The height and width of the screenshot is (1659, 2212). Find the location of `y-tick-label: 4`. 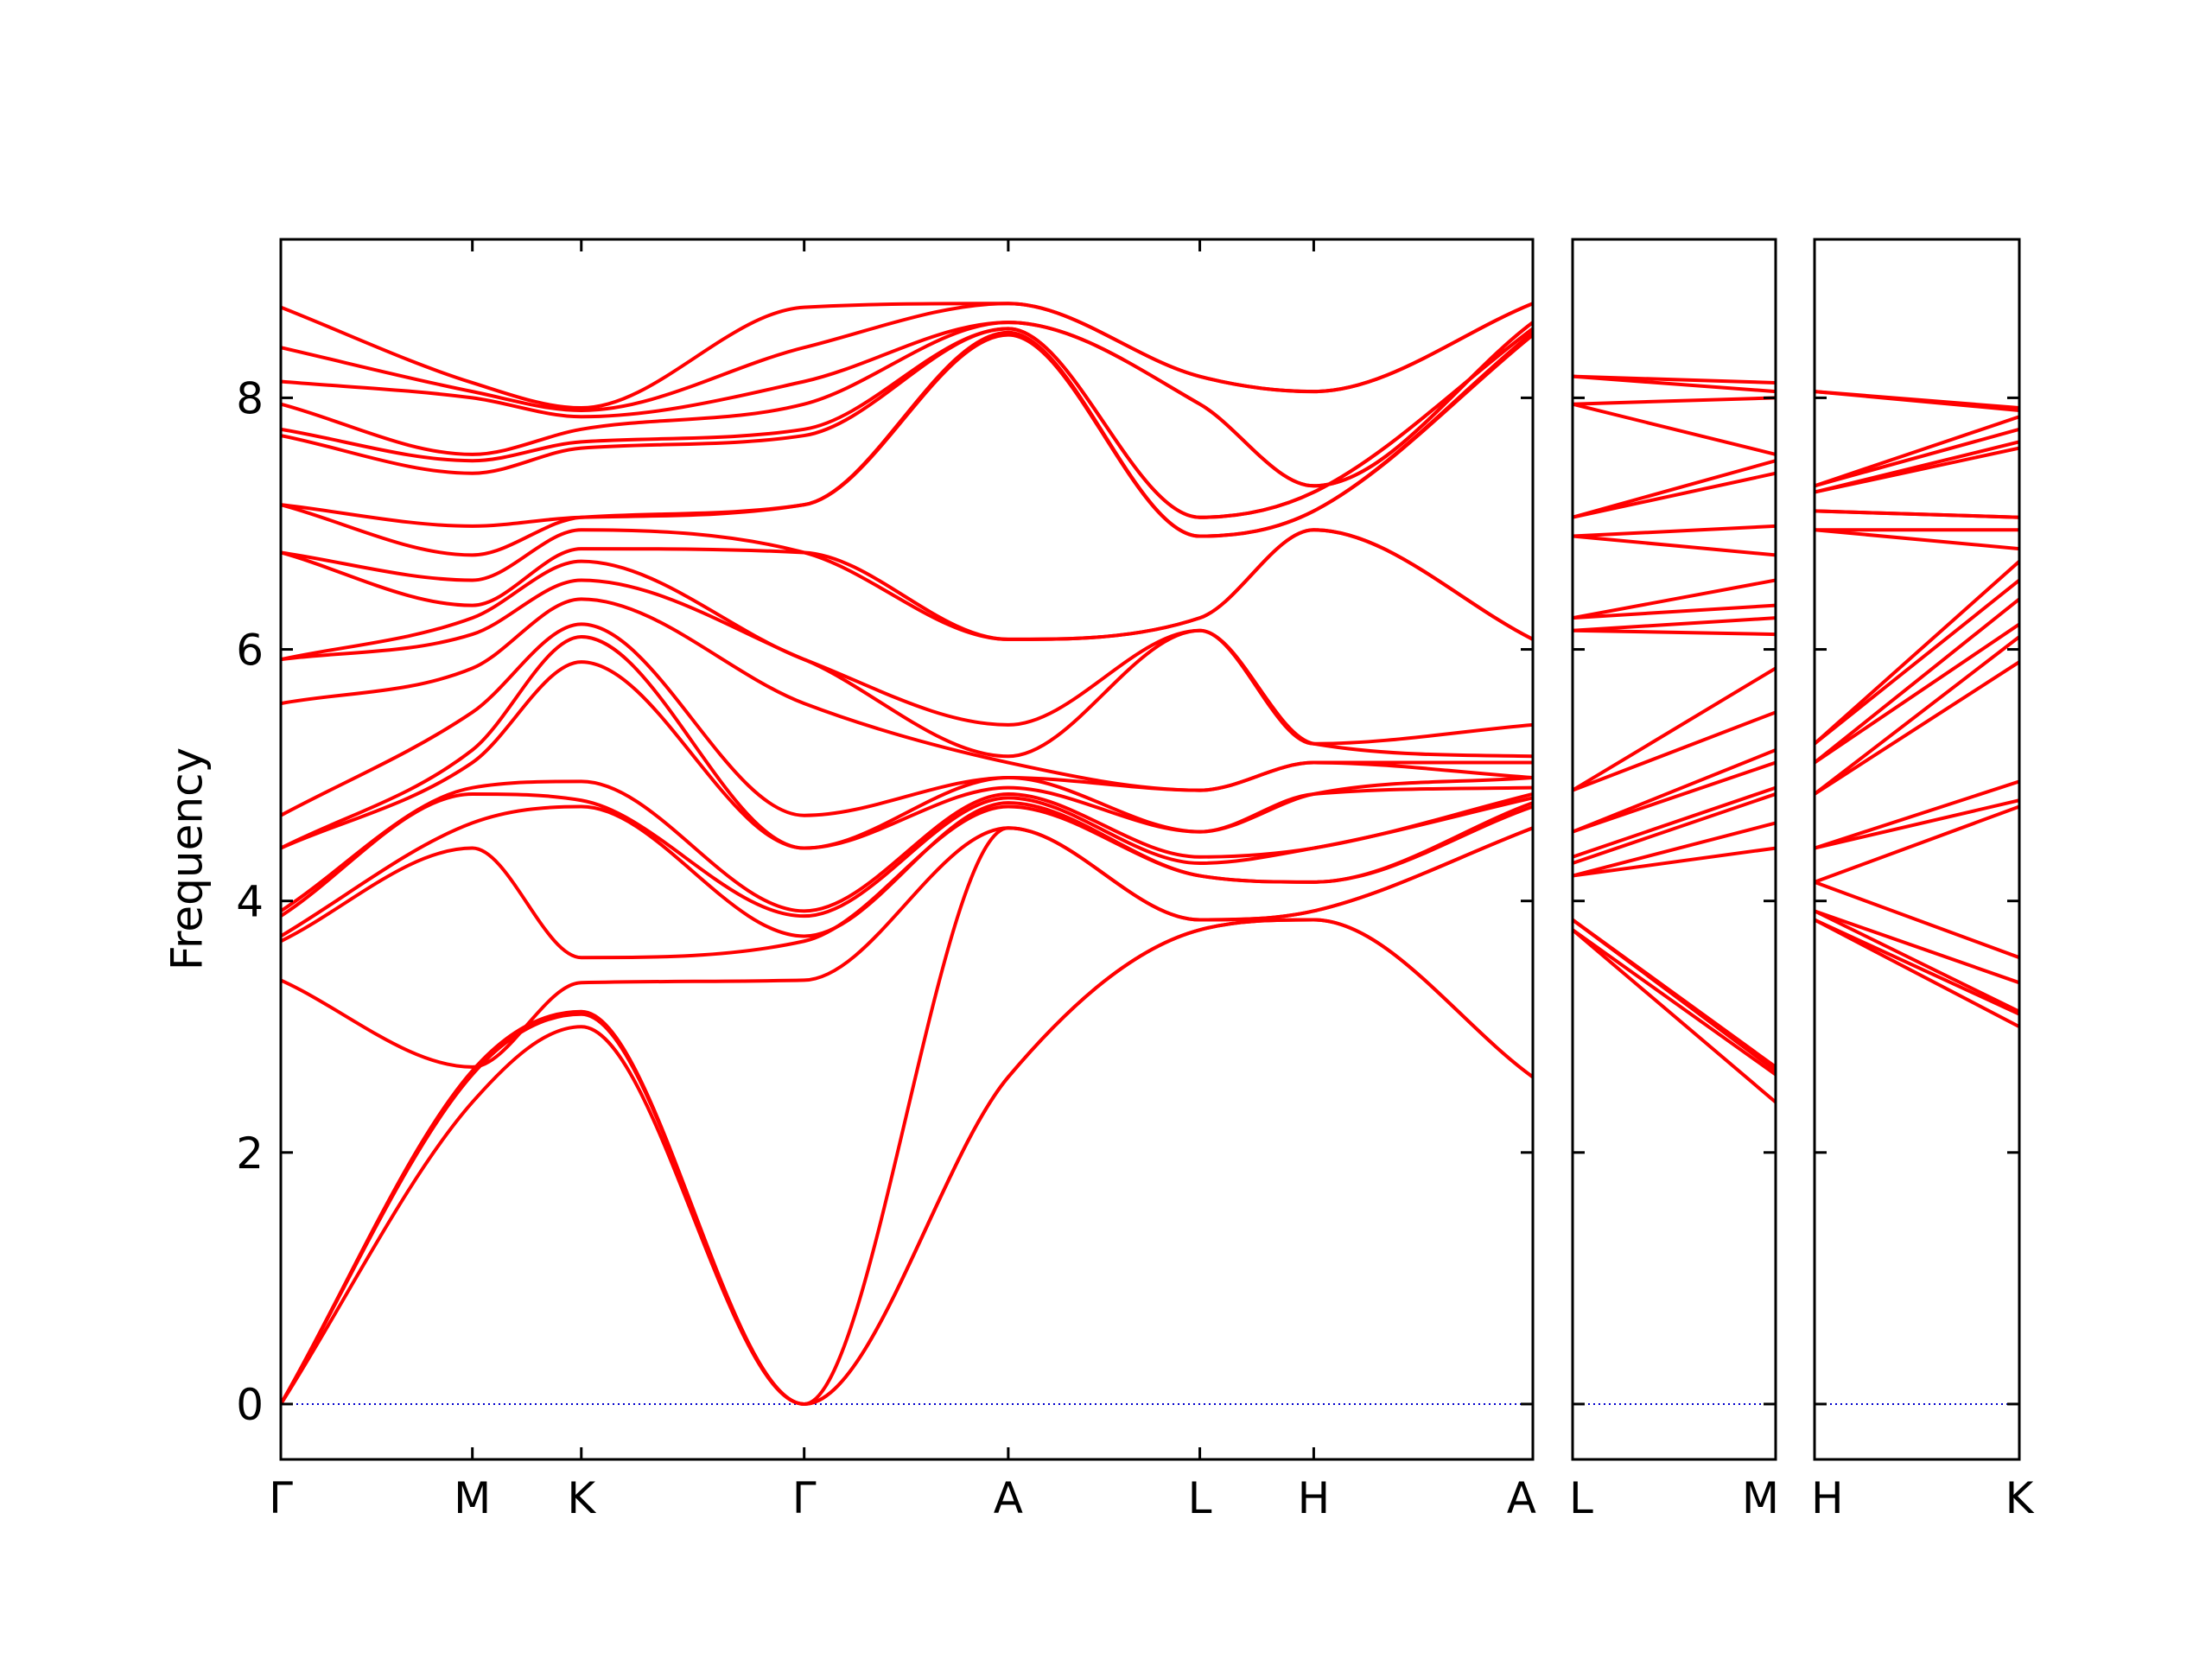

y-tick-label: 4 is located at coordinates (250, 902).